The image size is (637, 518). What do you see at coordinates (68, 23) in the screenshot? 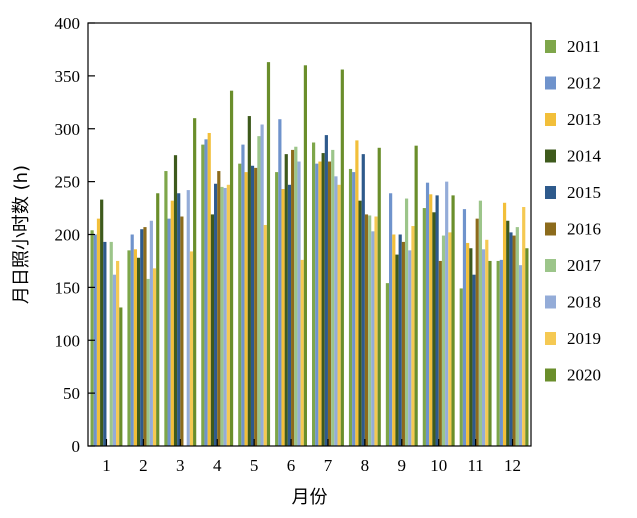
I see `y-tick-label: 400` at bounding box center [68, 23].